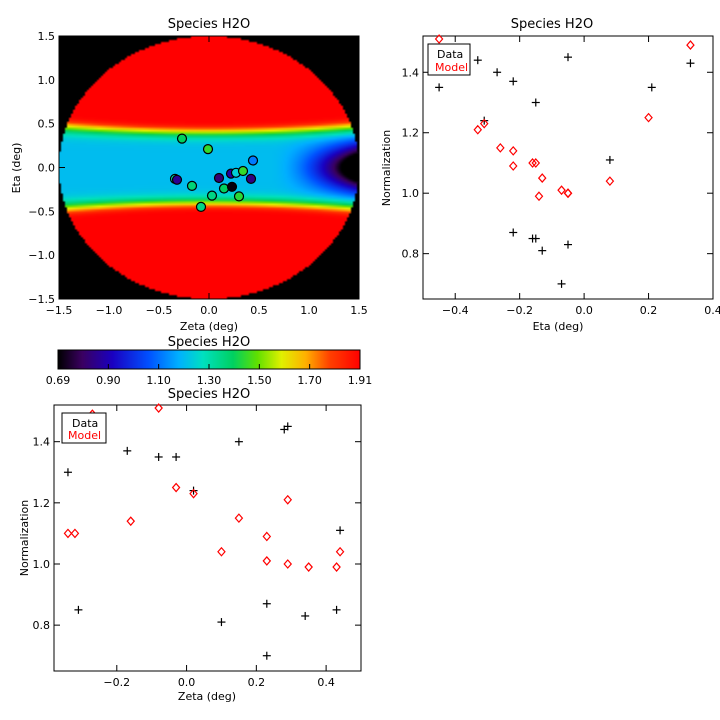 This screenshot has height=720, width=720. Describe the element at coordinates (197, 534) in the screenshot. I see `scatter-zeta-y-ticks: 0.8 1.0 1.2 1.4` at that location.